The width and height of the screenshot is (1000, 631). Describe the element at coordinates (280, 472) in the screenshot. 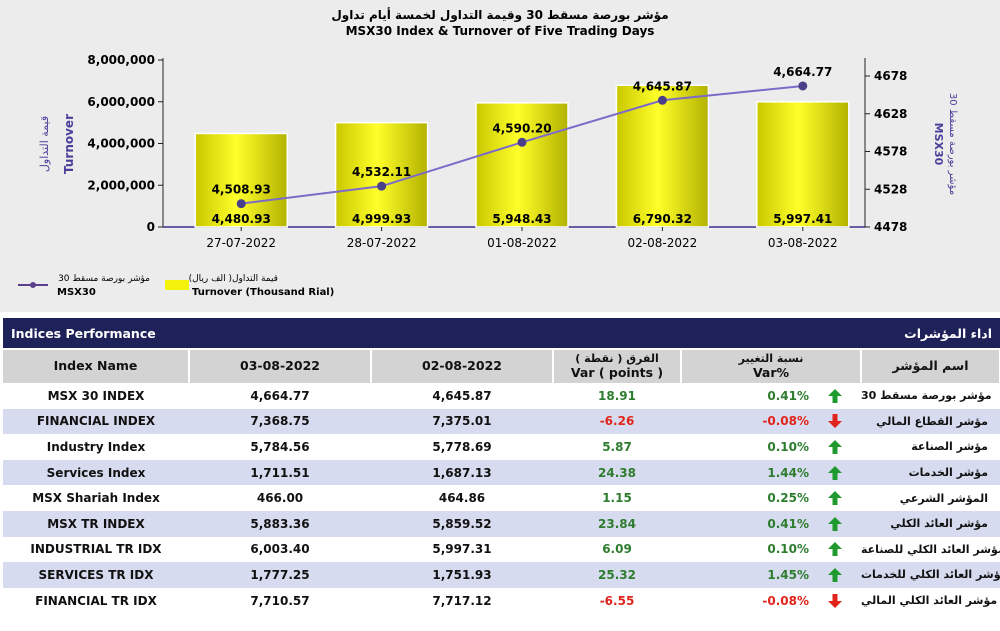

I see `date1-value-cell: 1,711.51` at that location.